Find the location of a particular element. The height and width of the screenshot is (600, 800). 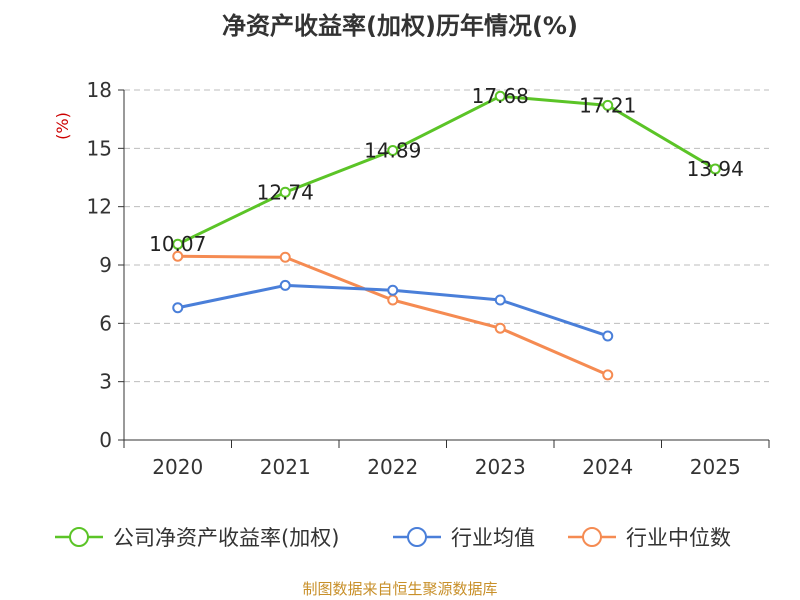

series-1-point-2024 is located at coordinates (608, 336).